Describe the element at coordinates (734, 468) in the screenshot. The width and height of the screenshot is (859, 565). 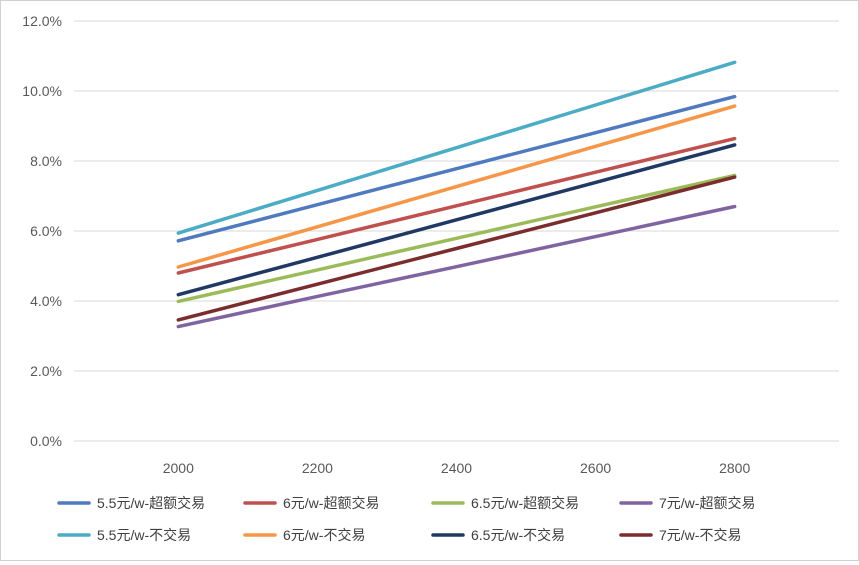
I see `x-tick-label: 2800` at that location.